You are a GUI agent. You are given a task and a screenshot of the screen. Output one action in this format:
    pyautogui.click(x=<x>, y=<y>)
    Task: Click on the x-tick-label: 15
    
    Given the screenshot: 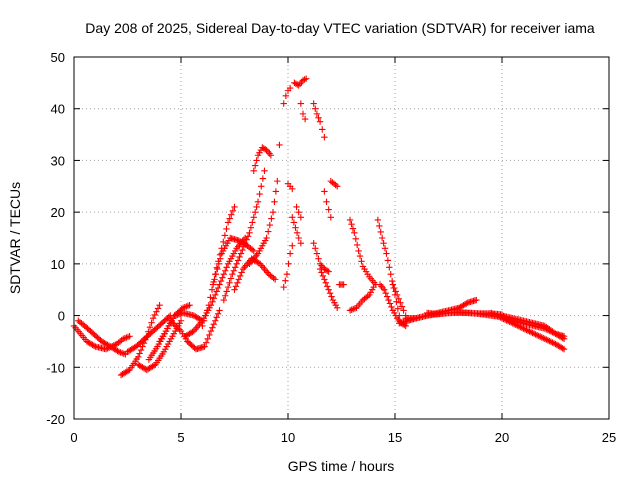 What is the action you would take?
    pyautogui.click(x=395, y=437)
    